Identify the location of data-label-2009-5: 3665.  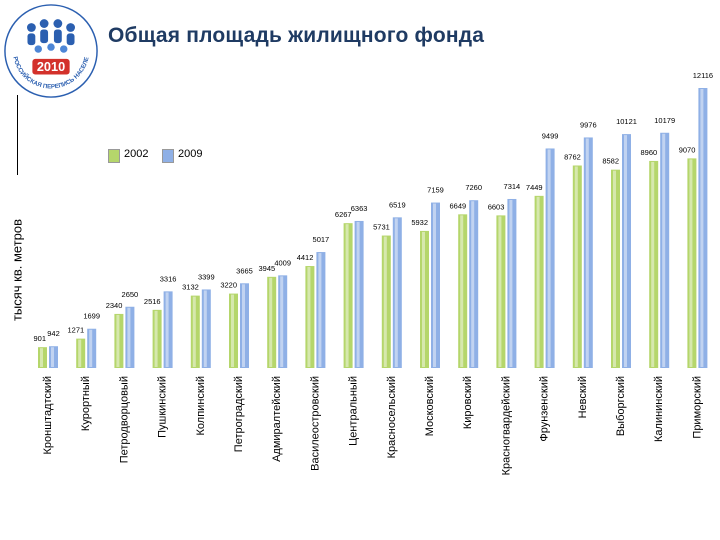
(244, 270).